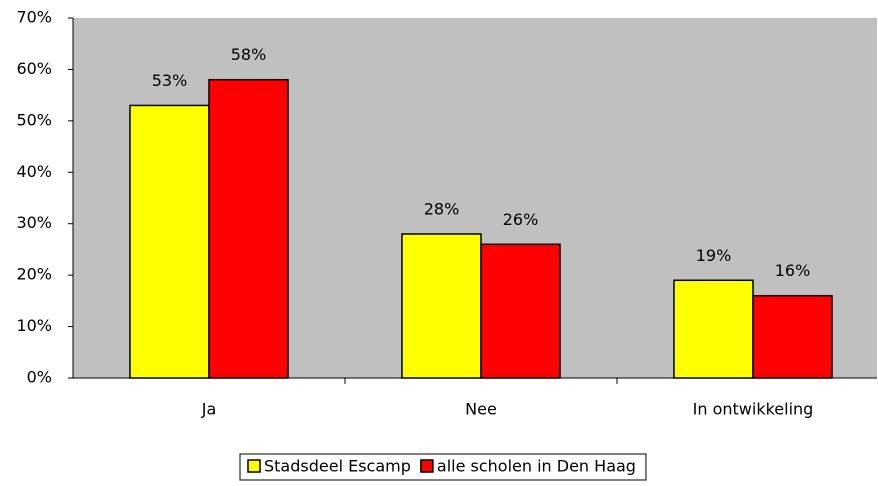 The height and width of the screenshot is (486, 878). What do you see at coordinates (442, 209) in the screenshot?
I see `value-label: 28%` at bounding box center [442, 209].